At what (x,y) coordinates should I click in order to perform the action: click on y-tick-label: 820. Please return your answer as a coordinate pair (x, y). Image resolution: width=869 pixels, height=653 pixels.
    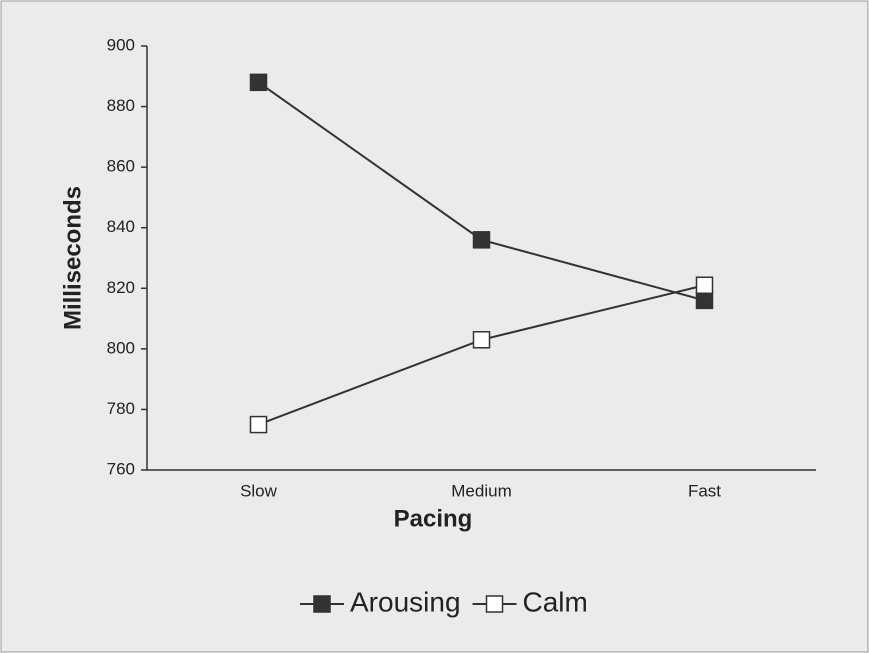
    Looking at the image, I should click on (121, 287).